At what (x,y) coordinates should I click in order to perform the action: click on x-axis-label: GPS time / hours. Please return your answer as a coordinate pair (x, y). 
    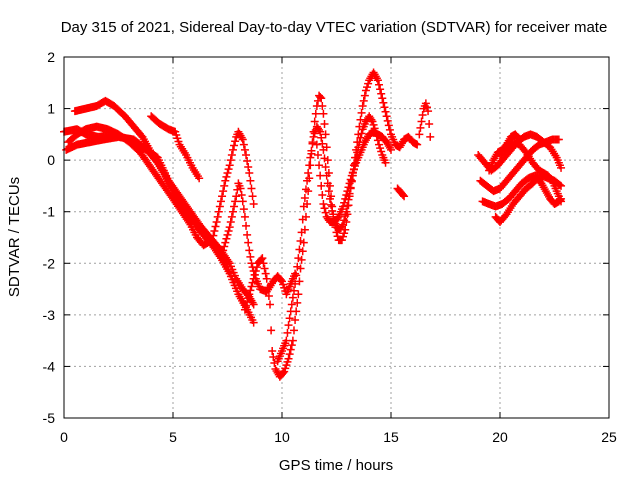
    Looking at the image, I should click on (336, 465).